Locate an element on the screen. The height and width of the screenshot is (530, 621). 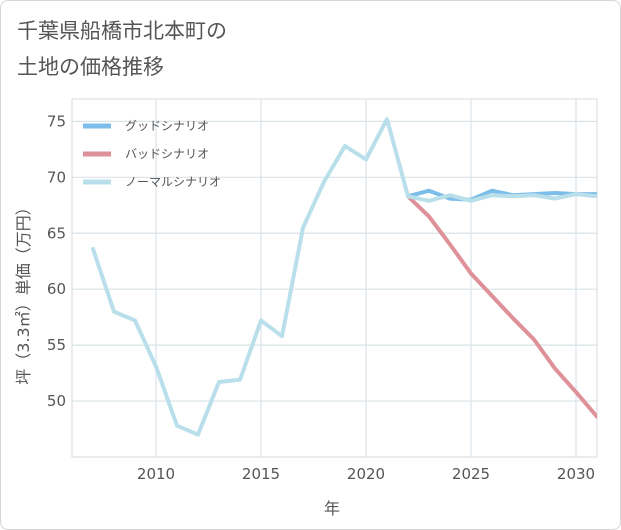
legend-label: グッドシナリオ is located at coordinates (167, 126).